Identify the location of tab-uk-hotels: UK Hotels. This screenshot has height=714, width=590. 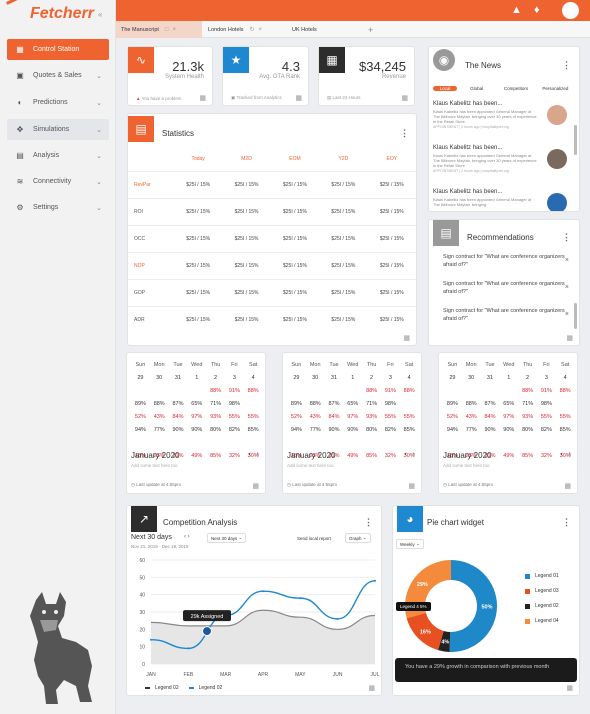
(322, 29).